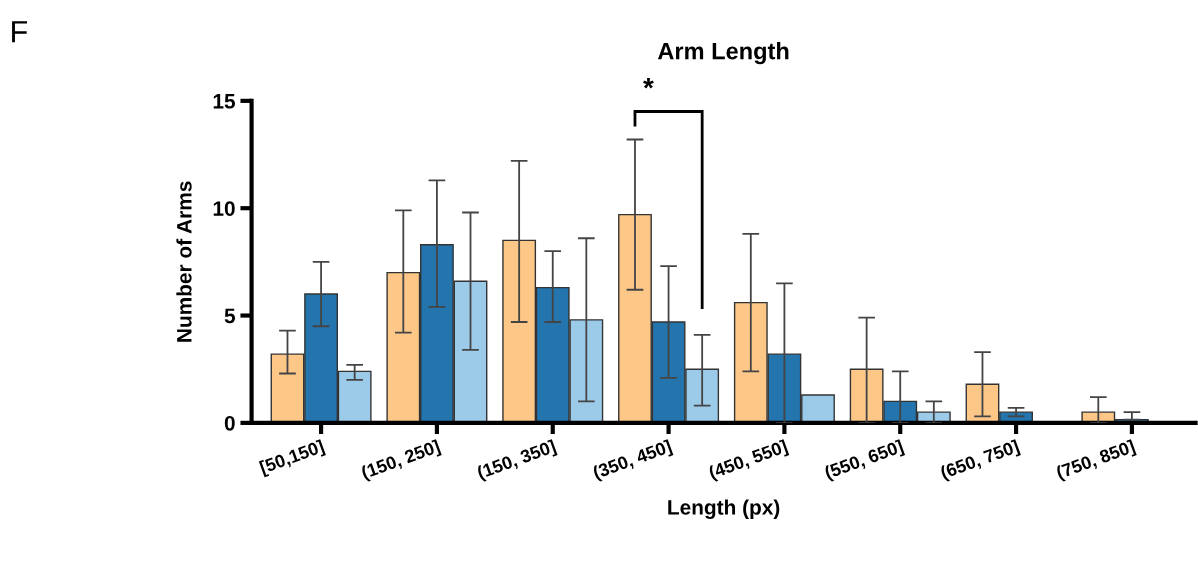 The image size is (1198, 573). What do you see at coordinates (980, 461) in the screenshot?
I see `x-tick-label: (650, 750]` at bounding box center [980, 461].